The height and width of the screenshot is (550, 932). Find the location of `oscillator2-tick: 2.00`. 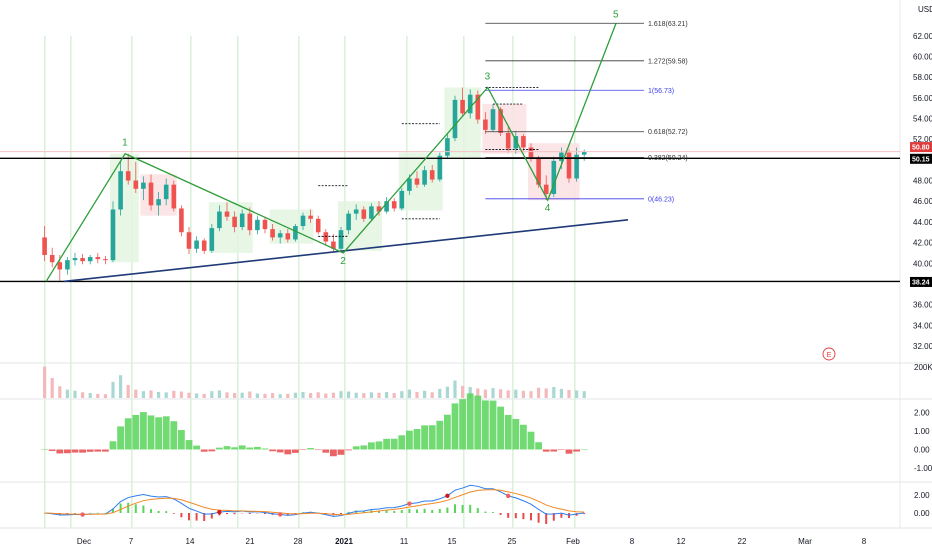

oscillator2-tick: 2.00 is located at coordinates (922, 495).